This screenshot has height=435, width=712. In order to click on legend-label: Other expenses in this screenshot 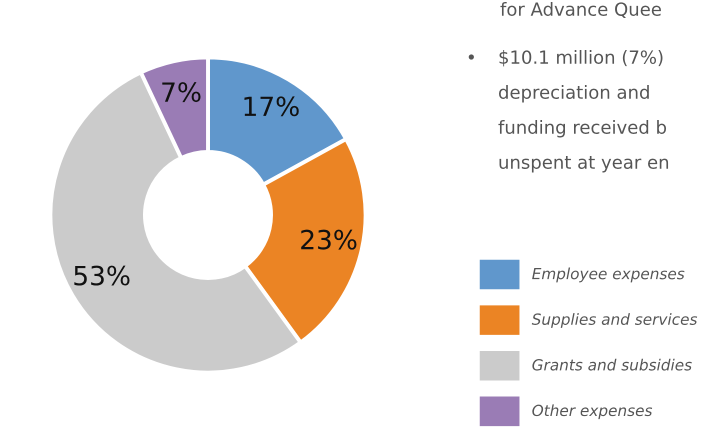, I will do `click(592, 412)`.